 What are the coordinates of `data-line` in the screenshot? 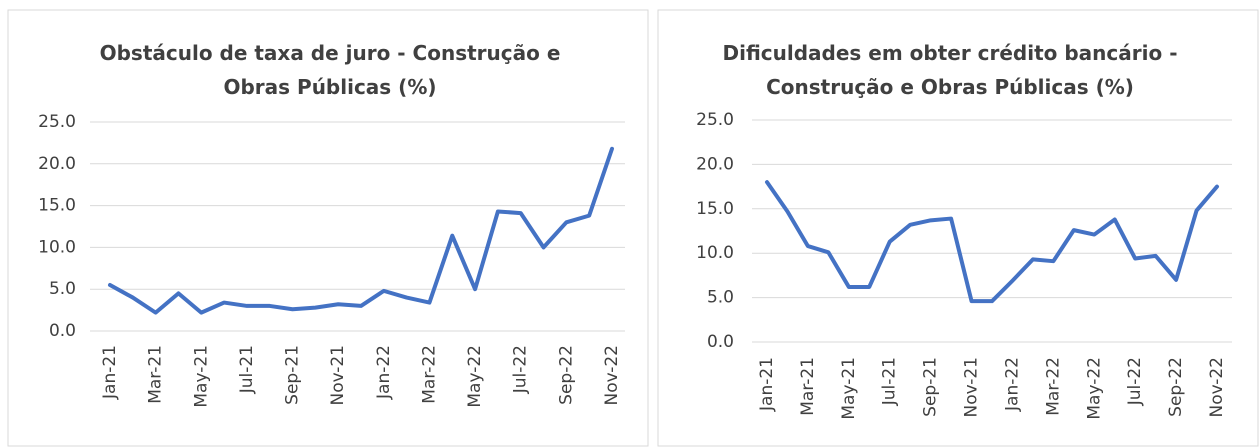 It's located at (992, 242).